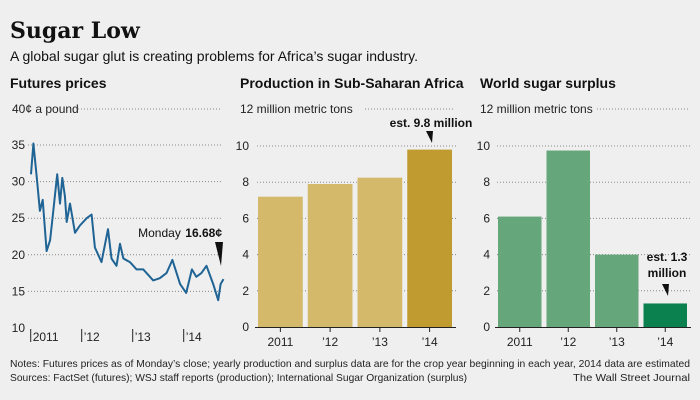  I want to click on surplus-annotation-line1: est. 1.3, so click(667, 257).